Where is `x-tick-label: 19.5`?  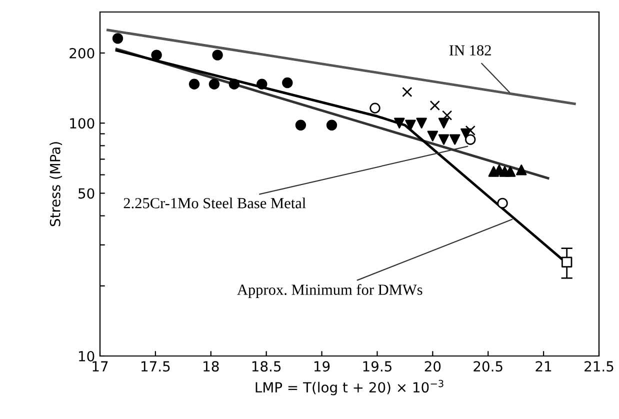
x-tick-label: 19.5 is located at coordinates (377, 366).